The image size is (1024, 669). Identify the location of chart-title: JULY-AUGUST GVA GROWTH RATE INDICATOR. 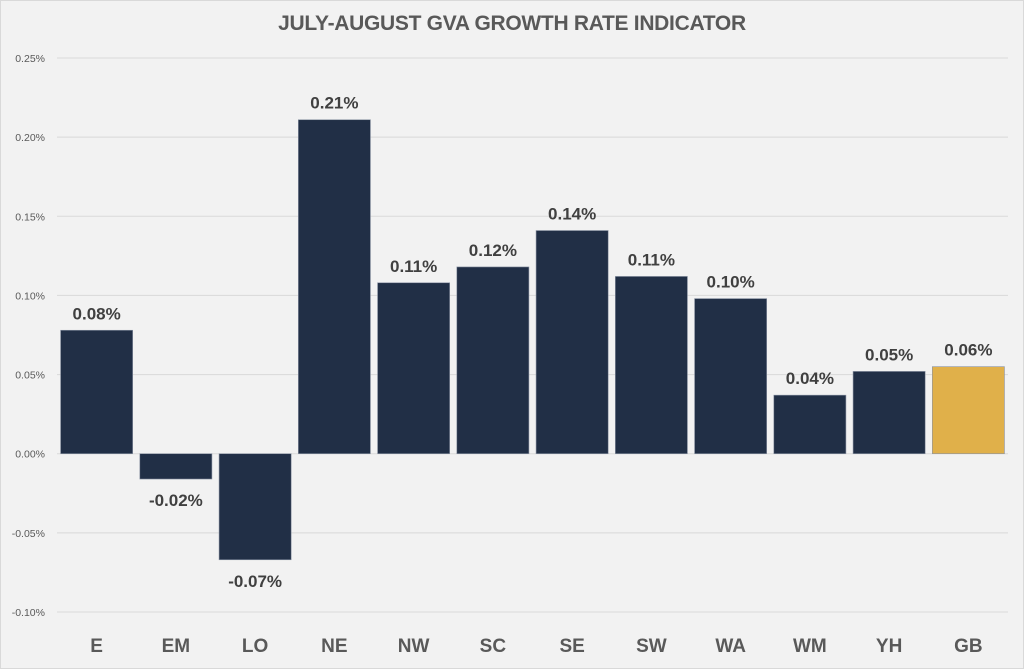
(512, 23).